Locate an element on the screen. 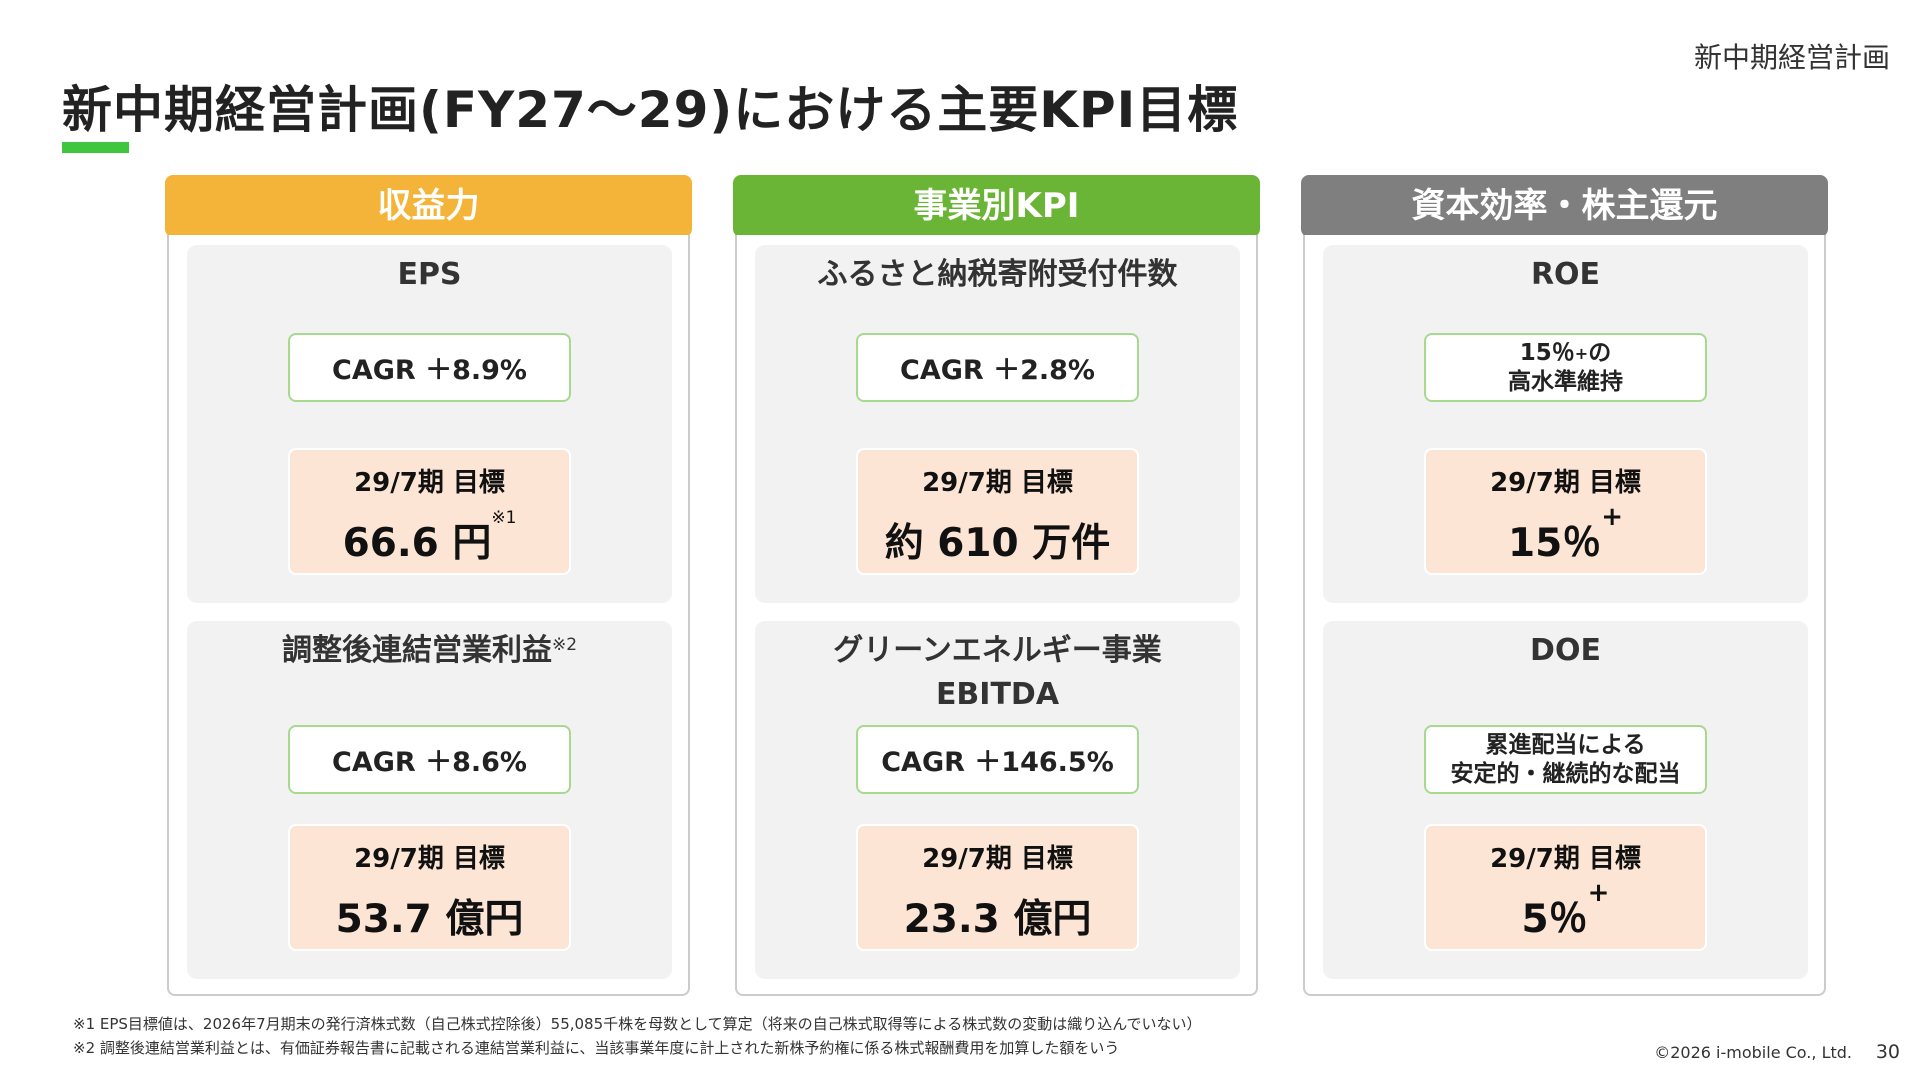 The width and height of the screenshot is (1920, 1080). kpi-box: CAGR ＋2.8% is located at coordinates (997, 367).